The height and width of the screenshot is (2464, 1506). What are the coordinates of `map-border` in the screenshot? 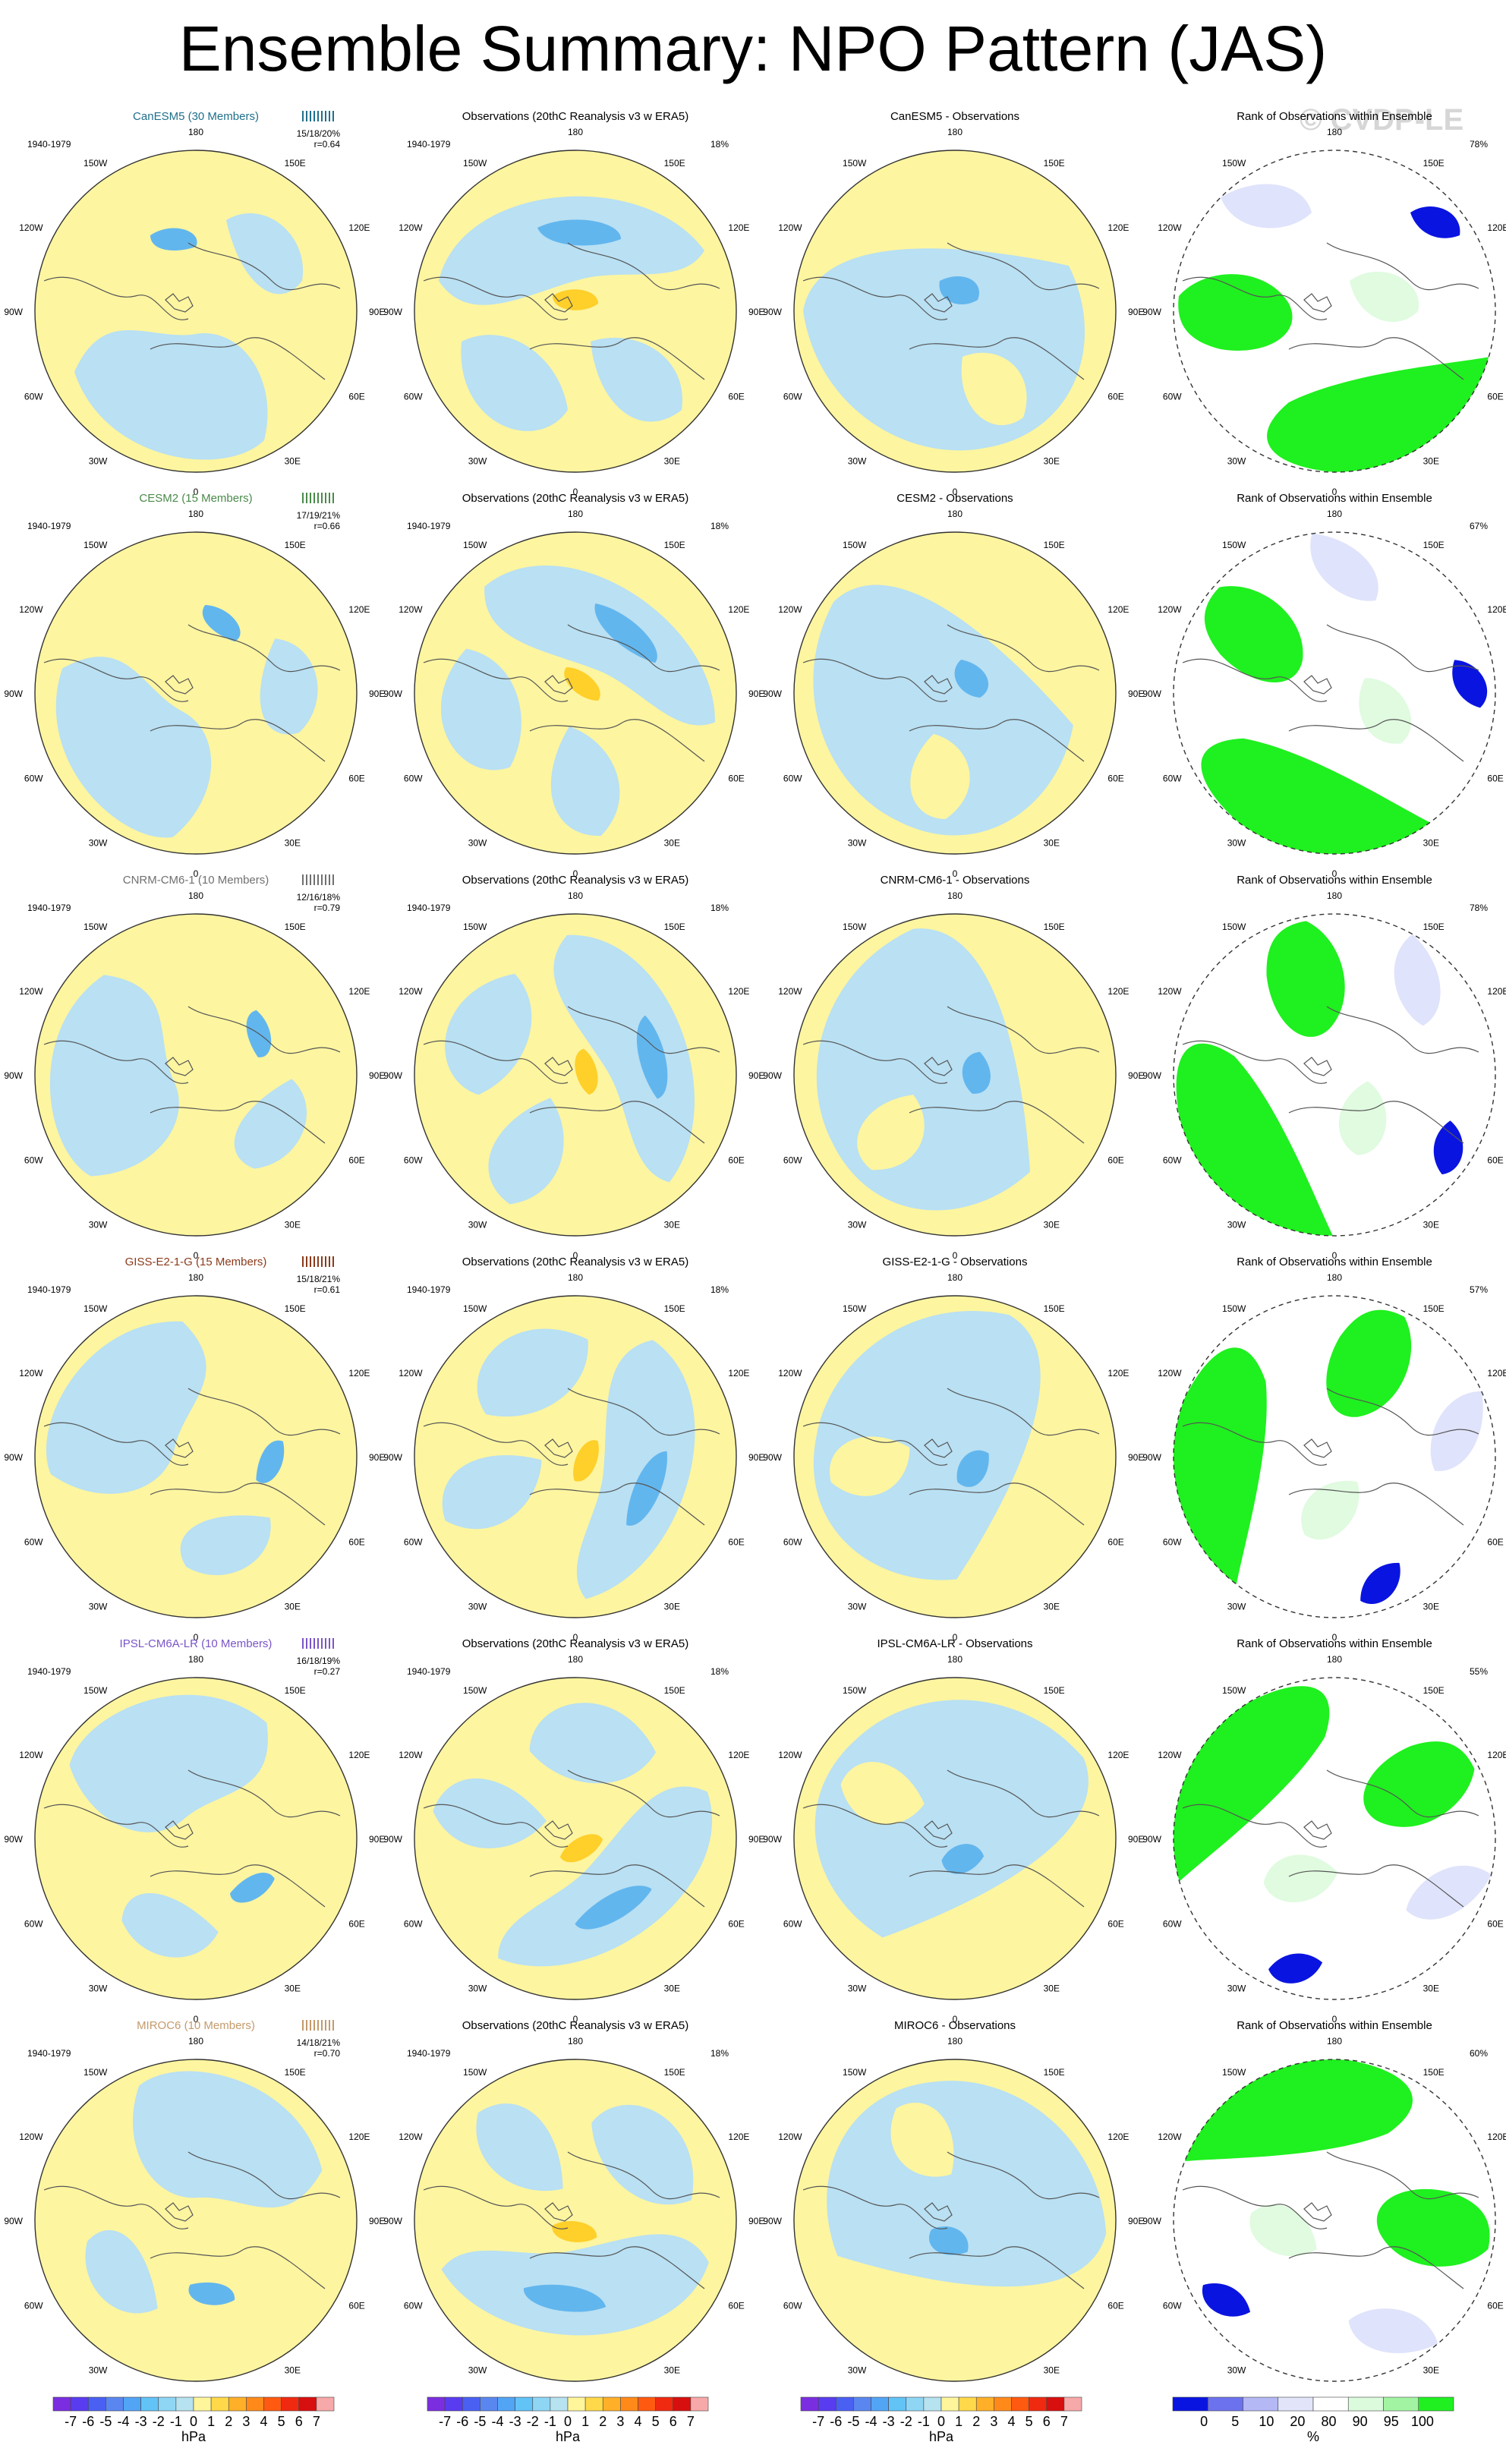 It's located at (955, 693).